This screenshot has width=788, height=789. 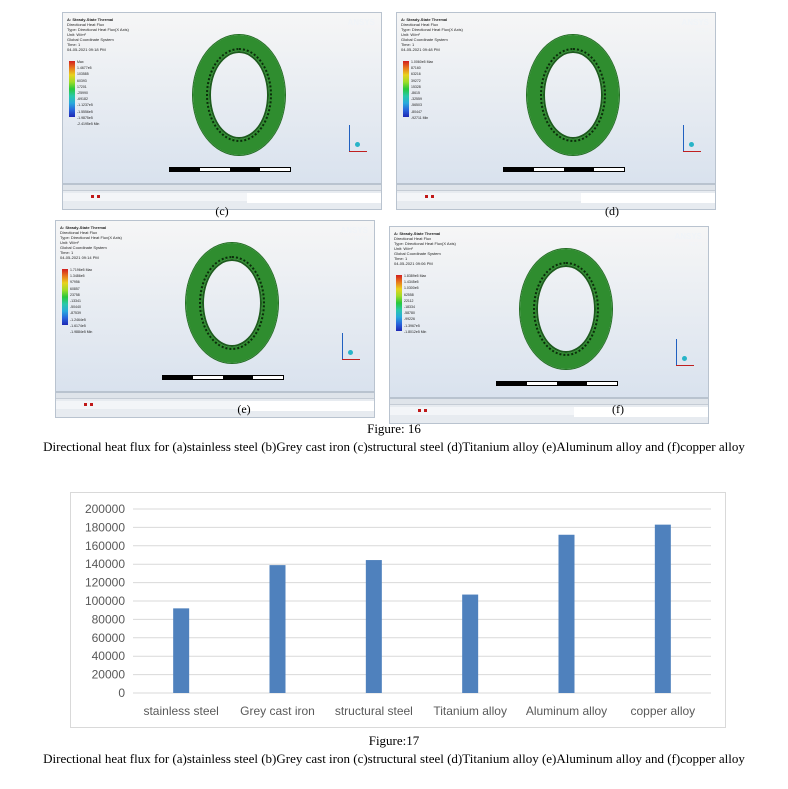 What do you see at coordinates (105, 564) in the screenshot?
I see `y-tick-label: 140000` at bounding box center [105, 564].